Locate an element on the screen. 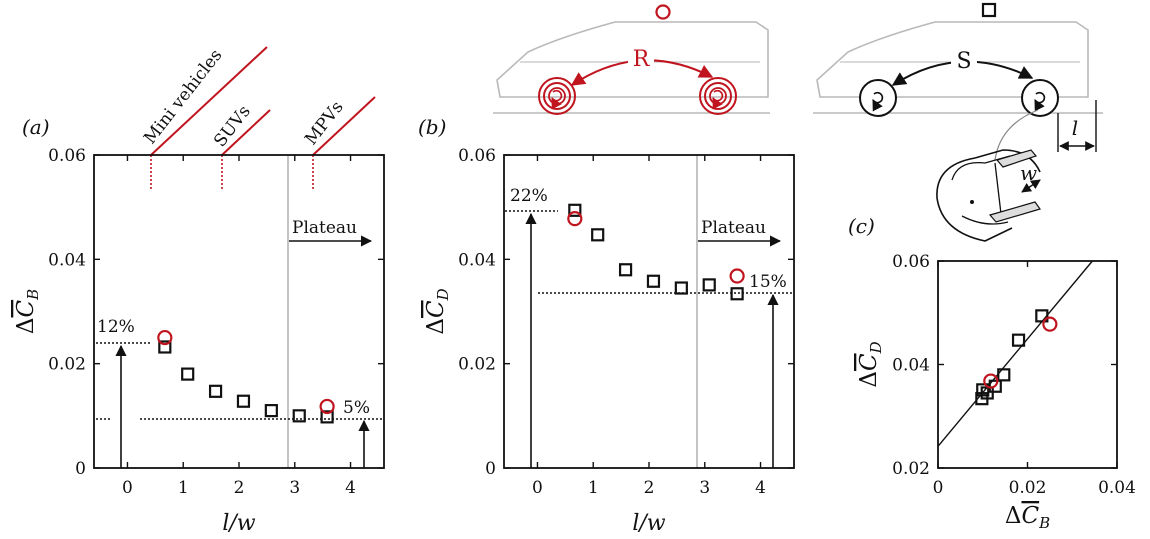  panel-c-label: (c) is located at coordinates (861, 226).